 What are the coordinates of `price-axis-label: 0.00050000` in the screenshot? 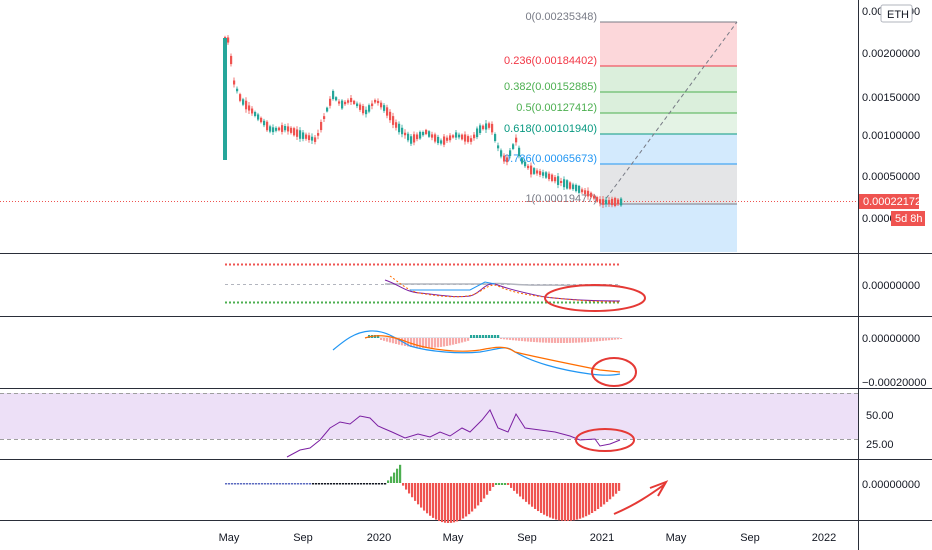 It's located at (891, 177).